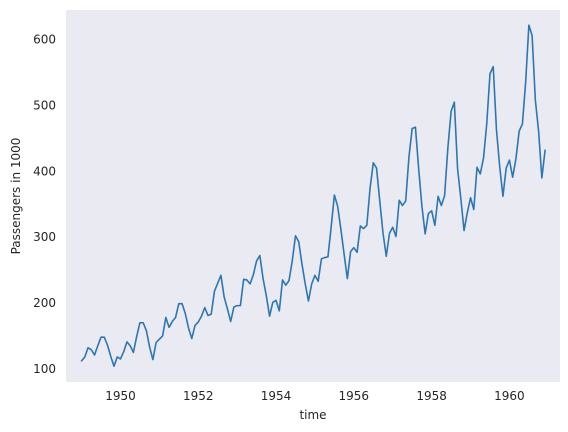 The height and width of the screenshot is (432, 568). I want to click on x-tick-label: 1952, so click(198, 396).